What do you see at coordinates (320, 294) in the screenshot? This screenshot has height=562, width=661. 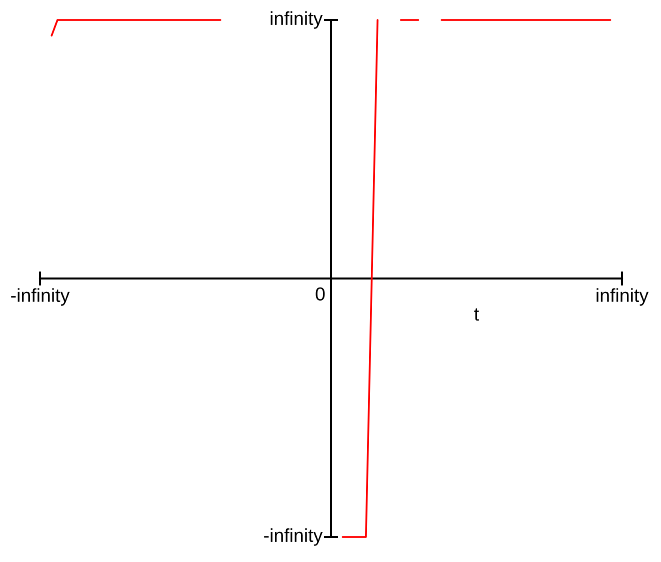 I see `annotation: 0` at bounding box center [320, 294].